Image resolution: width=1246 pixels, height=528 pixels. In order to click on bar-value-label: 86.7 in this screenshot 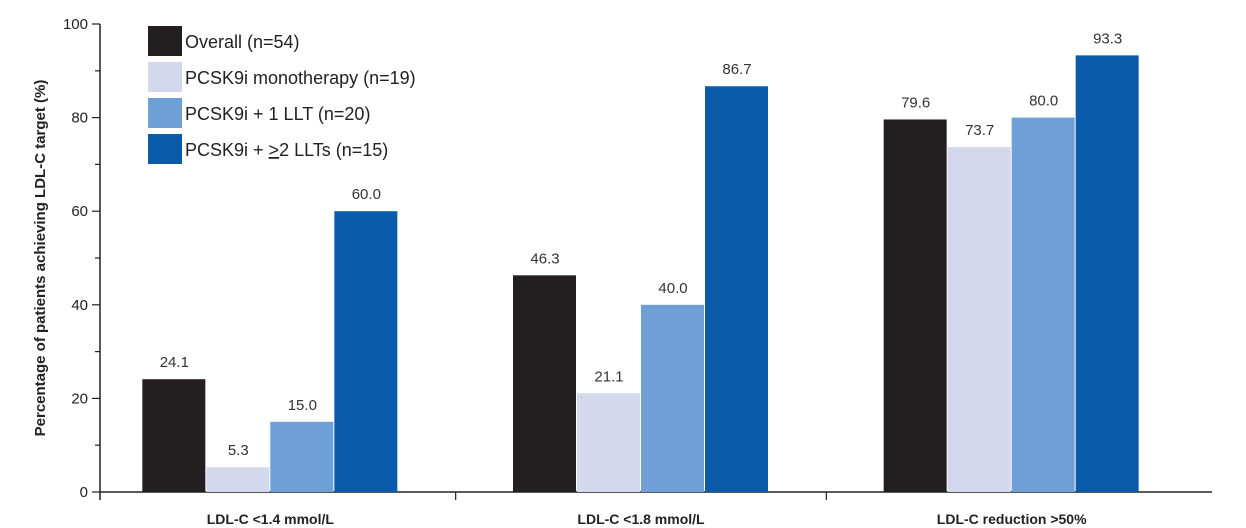, I will do `click(736, 69)`.